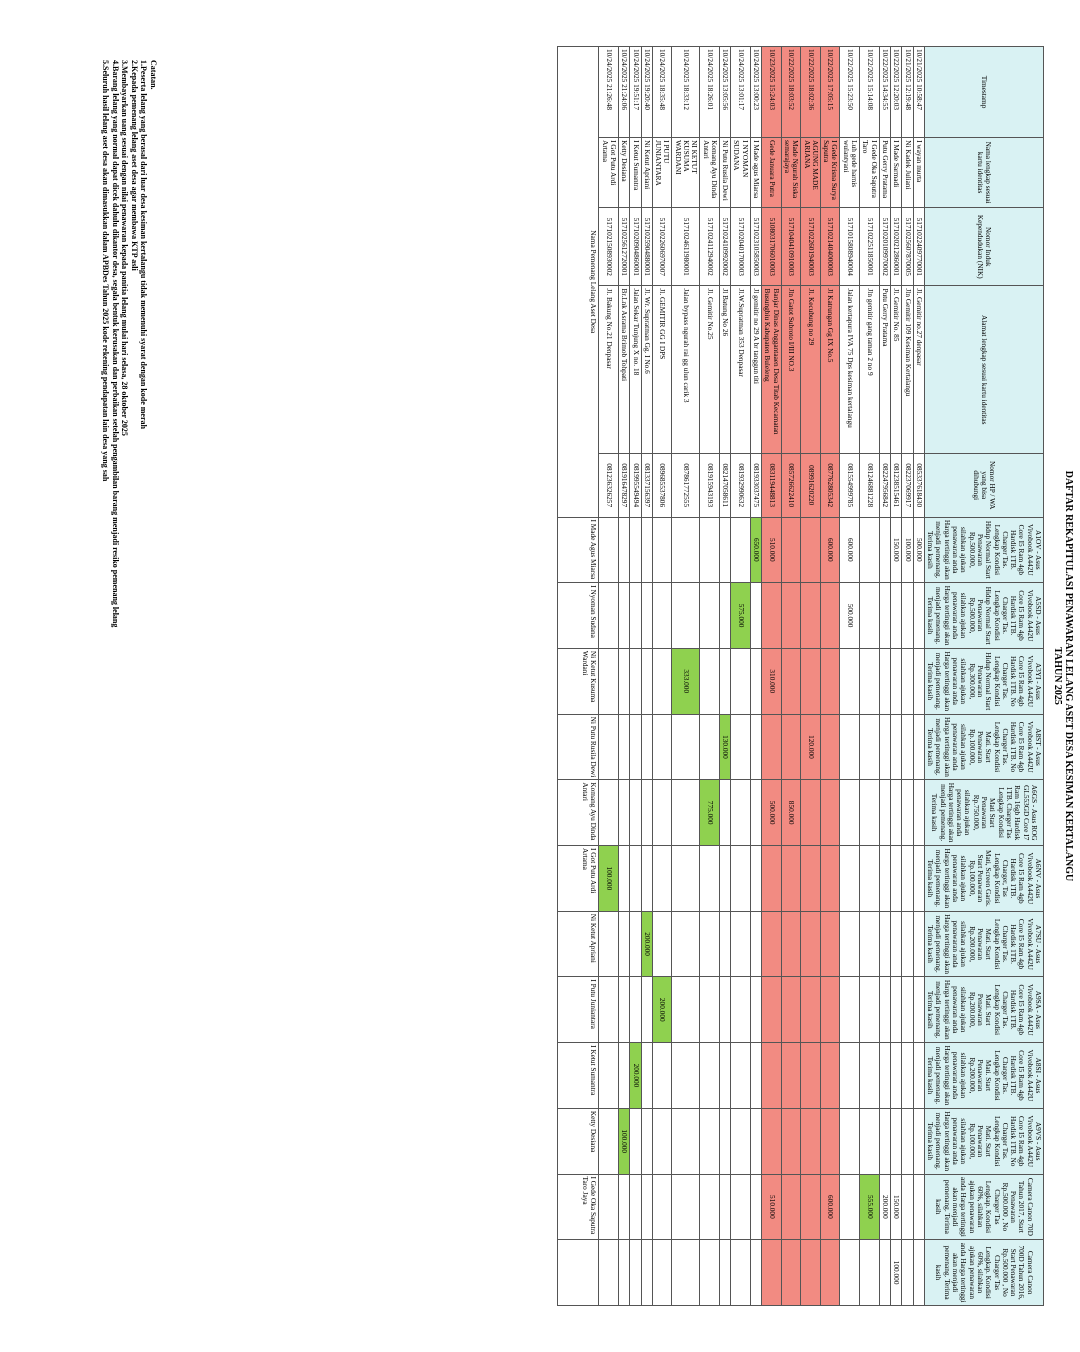  Describe the element at coordinates (756, 485) in the screenshot. I see `phone-cell: 081933037475` at that location.